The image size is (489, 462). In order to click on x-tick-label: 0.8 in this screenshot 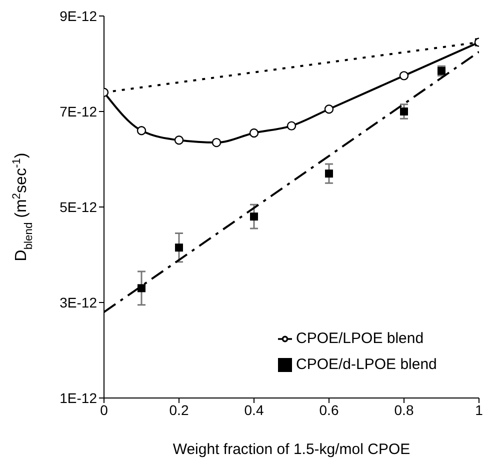, I will do `click(404, 410)`.